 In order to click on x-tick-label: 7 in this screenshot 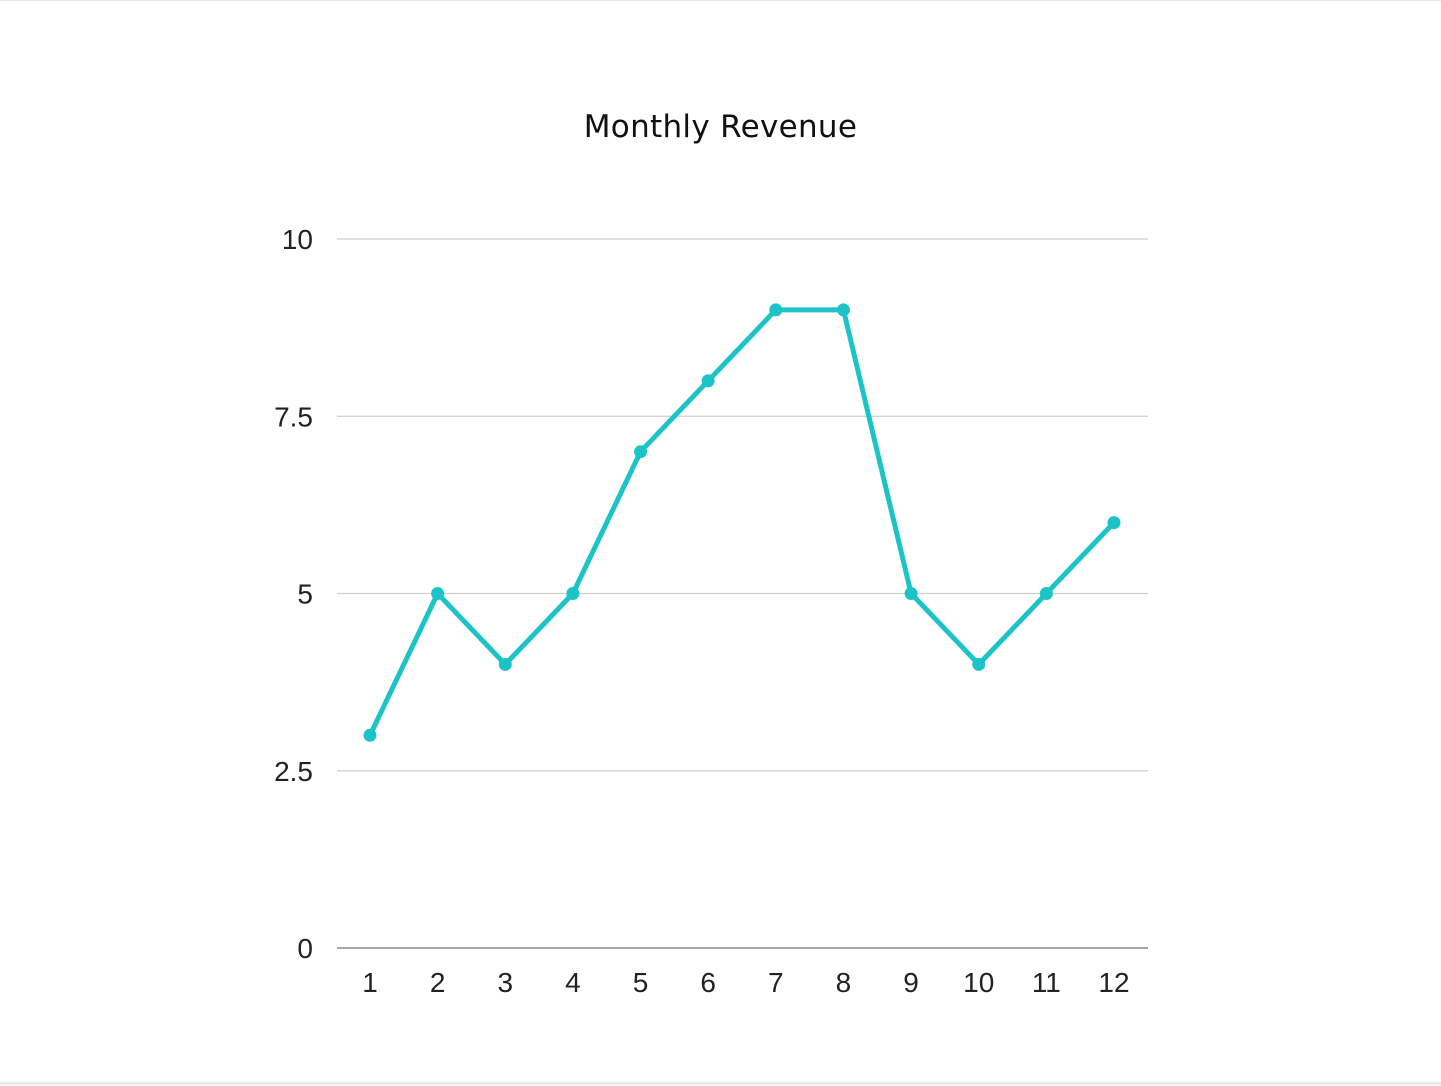, I will do `click(776, 982)`.